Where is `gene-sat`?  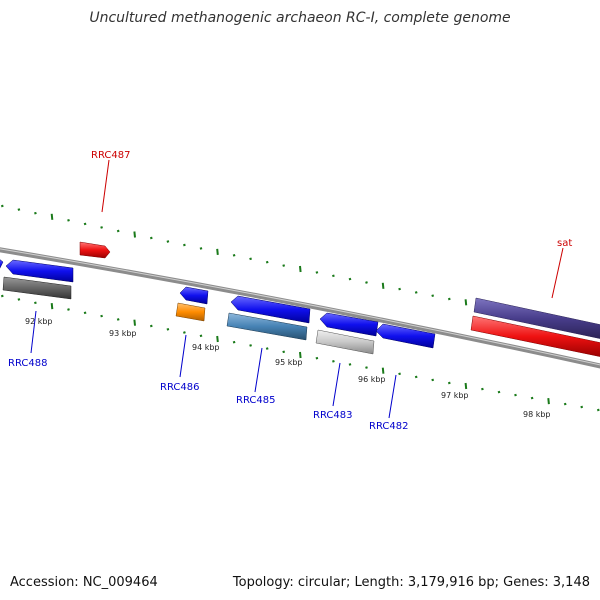 gene-sat is located at coordinates (535, 327).